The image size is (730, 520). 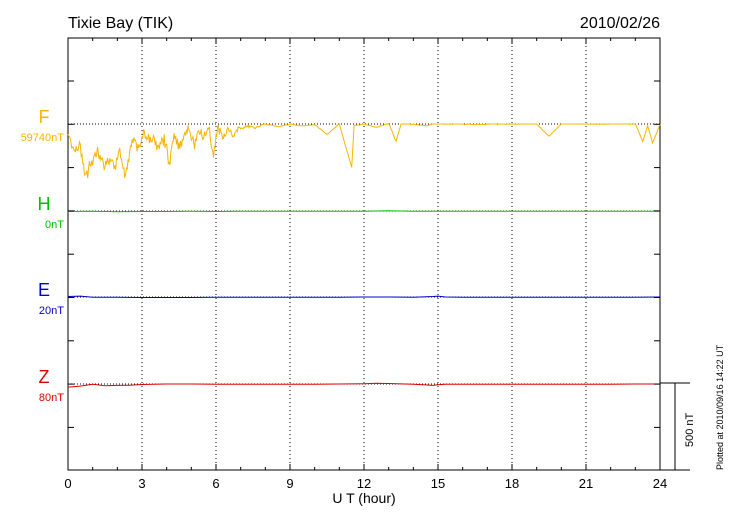 What do you see at coordinates (44, 117) in the screenshot?
I see `series-name-f: F` at bounding box center [44, 117].